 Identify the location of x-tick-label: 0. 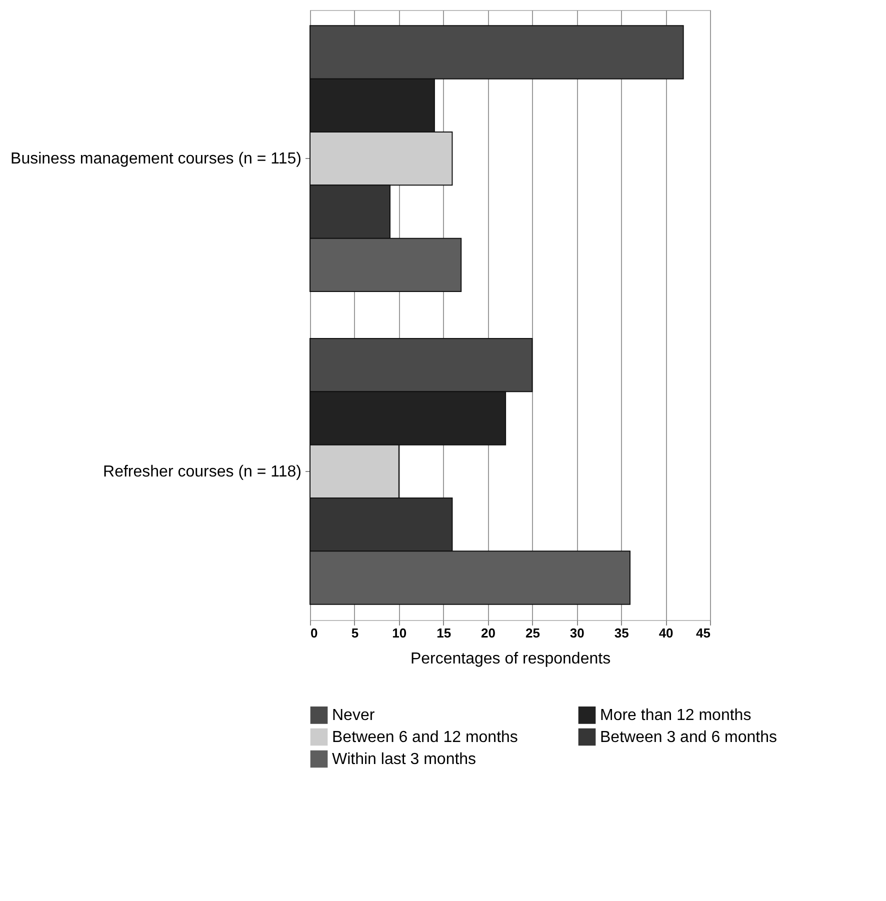
(314, 633).